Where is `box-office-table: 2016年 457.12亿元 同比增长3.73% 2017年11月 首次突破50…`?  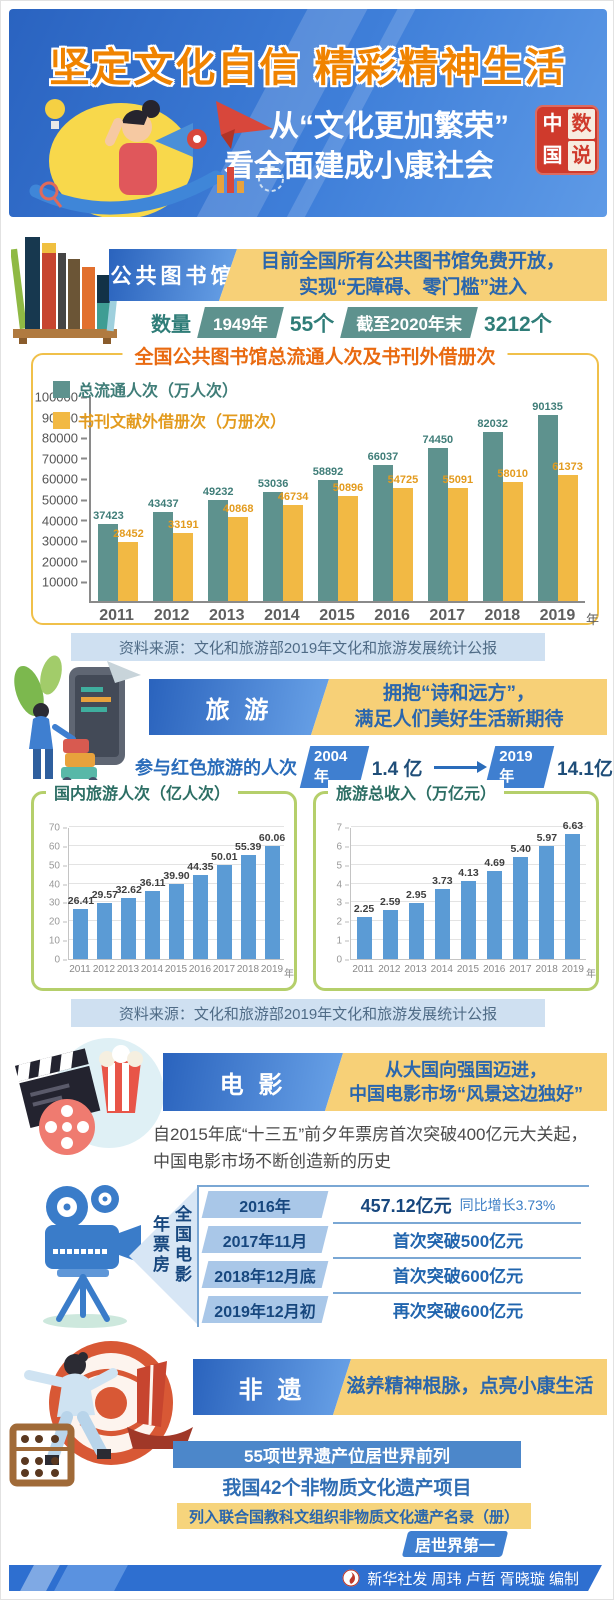
box-office-table: 2016年 457.12亿元 同比增长3.73% 2017年11月 首次突破50… is located at coordinates (393, 1256).